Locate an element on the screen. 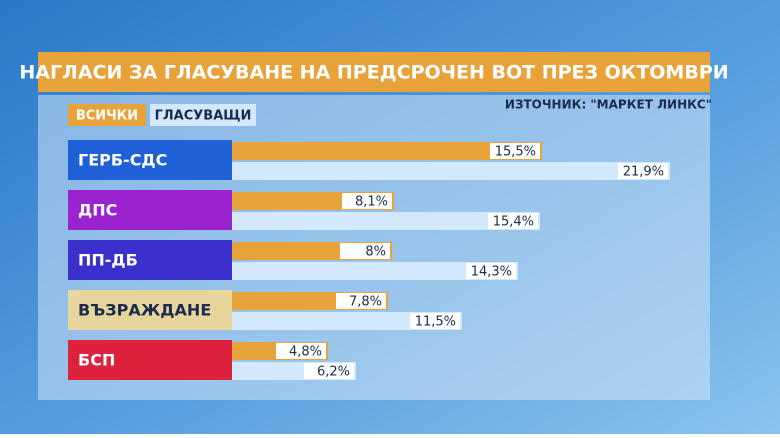 This screenshot has width=780, height=438. category-label: ПП-ДБ is located at coordinates (108, 260).